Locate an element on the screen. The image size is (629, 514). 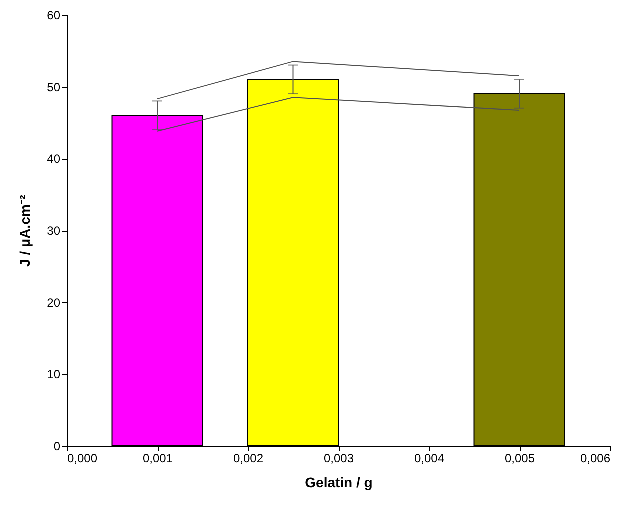
x-tick-label: 0,001 is located at coordinates (158, 459).